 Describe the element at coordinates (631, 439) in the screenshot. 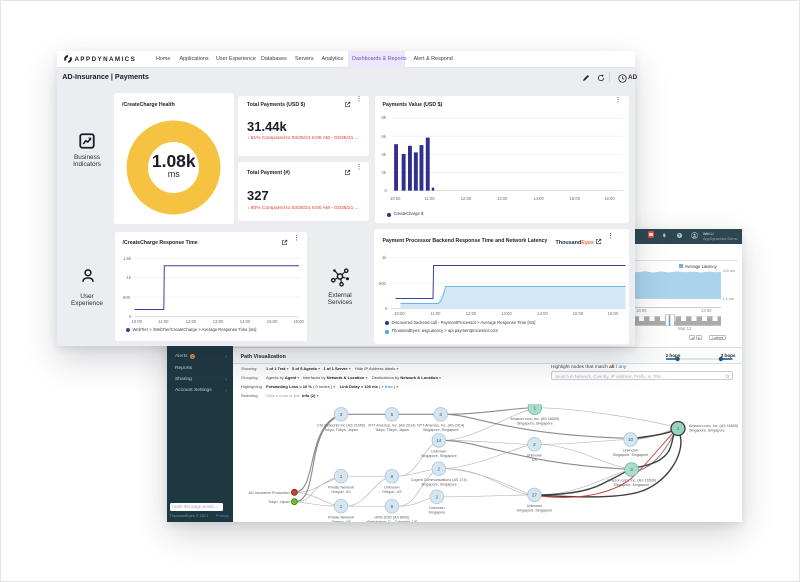

I see `svg-text: 10` at that location.